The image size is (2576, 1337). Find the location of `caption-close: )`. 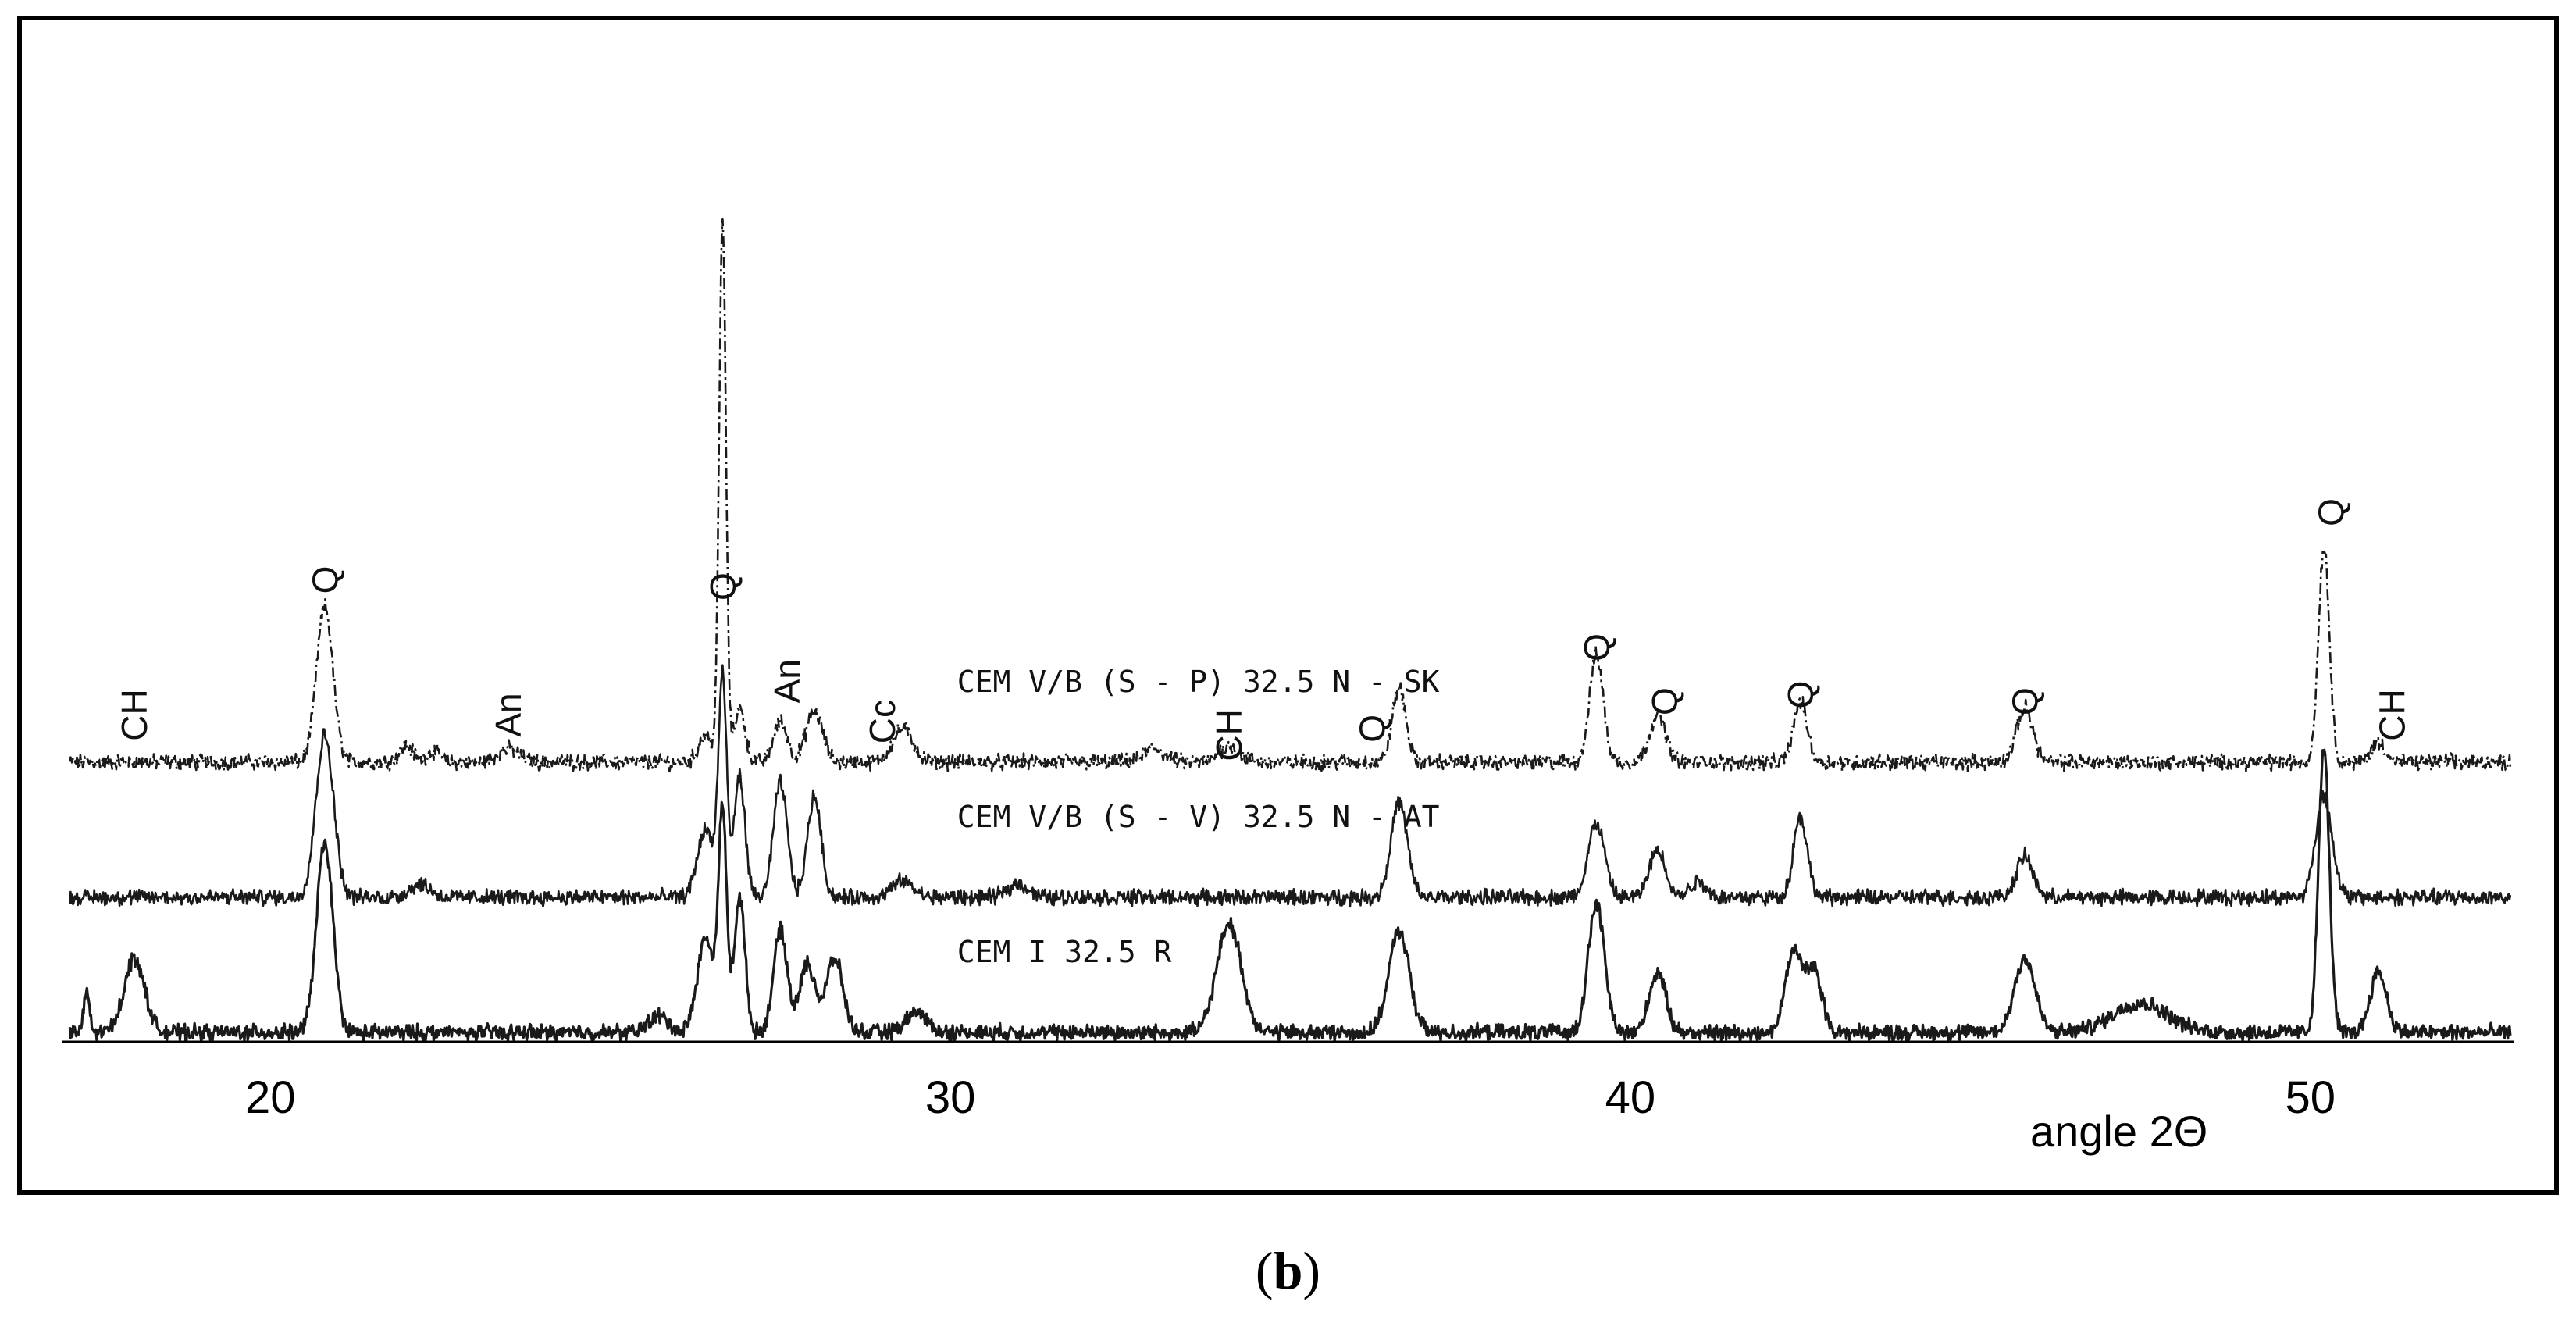

caption-close: ) is located at coordinates (1311, 1270).